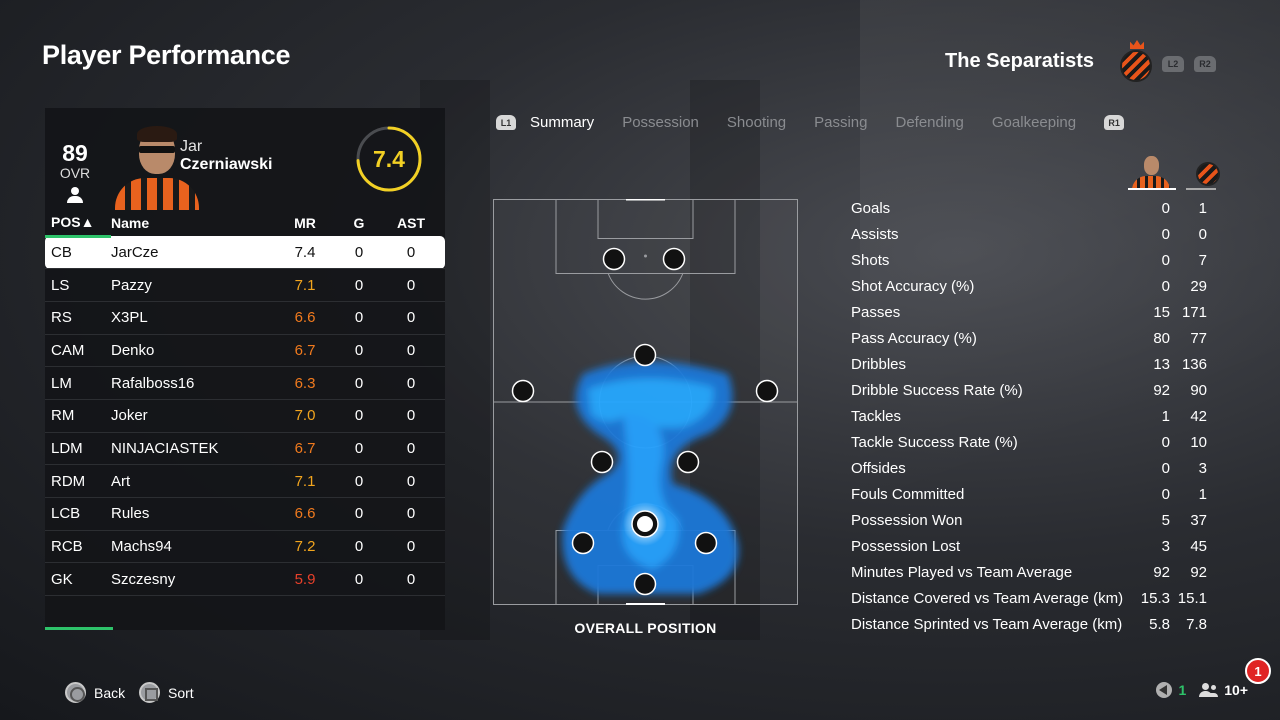  What do you see at coordinates (245, 481) in the screenshot?
I see `player-row: RDM Art 7.1 0 0` at bounding box center [245, 481].